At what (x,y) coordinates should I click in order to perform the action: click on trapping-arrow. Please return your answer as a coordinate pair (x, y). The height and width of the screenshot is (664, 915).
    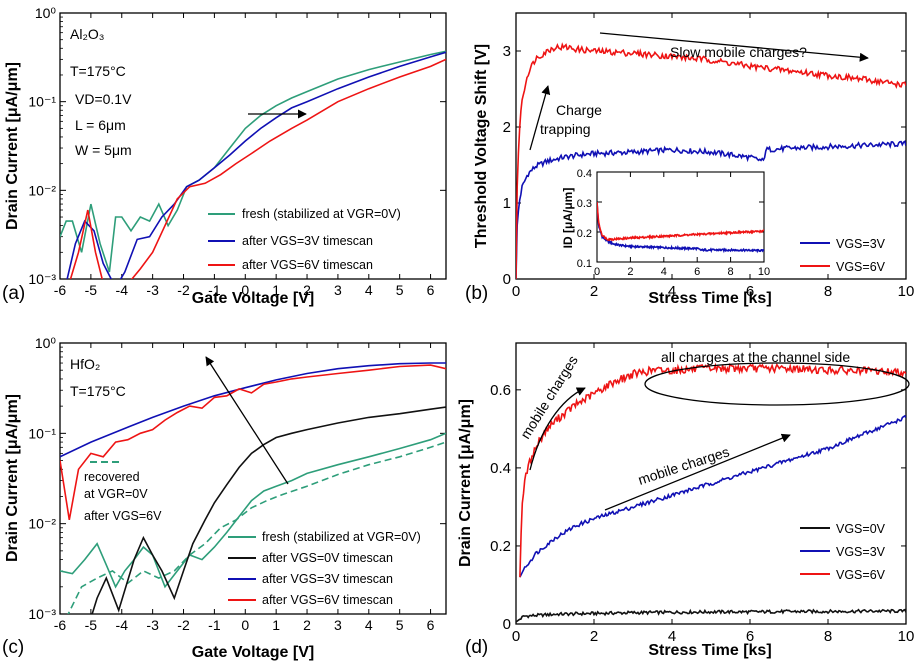
    Looking at the image, I should click on (540, 118).